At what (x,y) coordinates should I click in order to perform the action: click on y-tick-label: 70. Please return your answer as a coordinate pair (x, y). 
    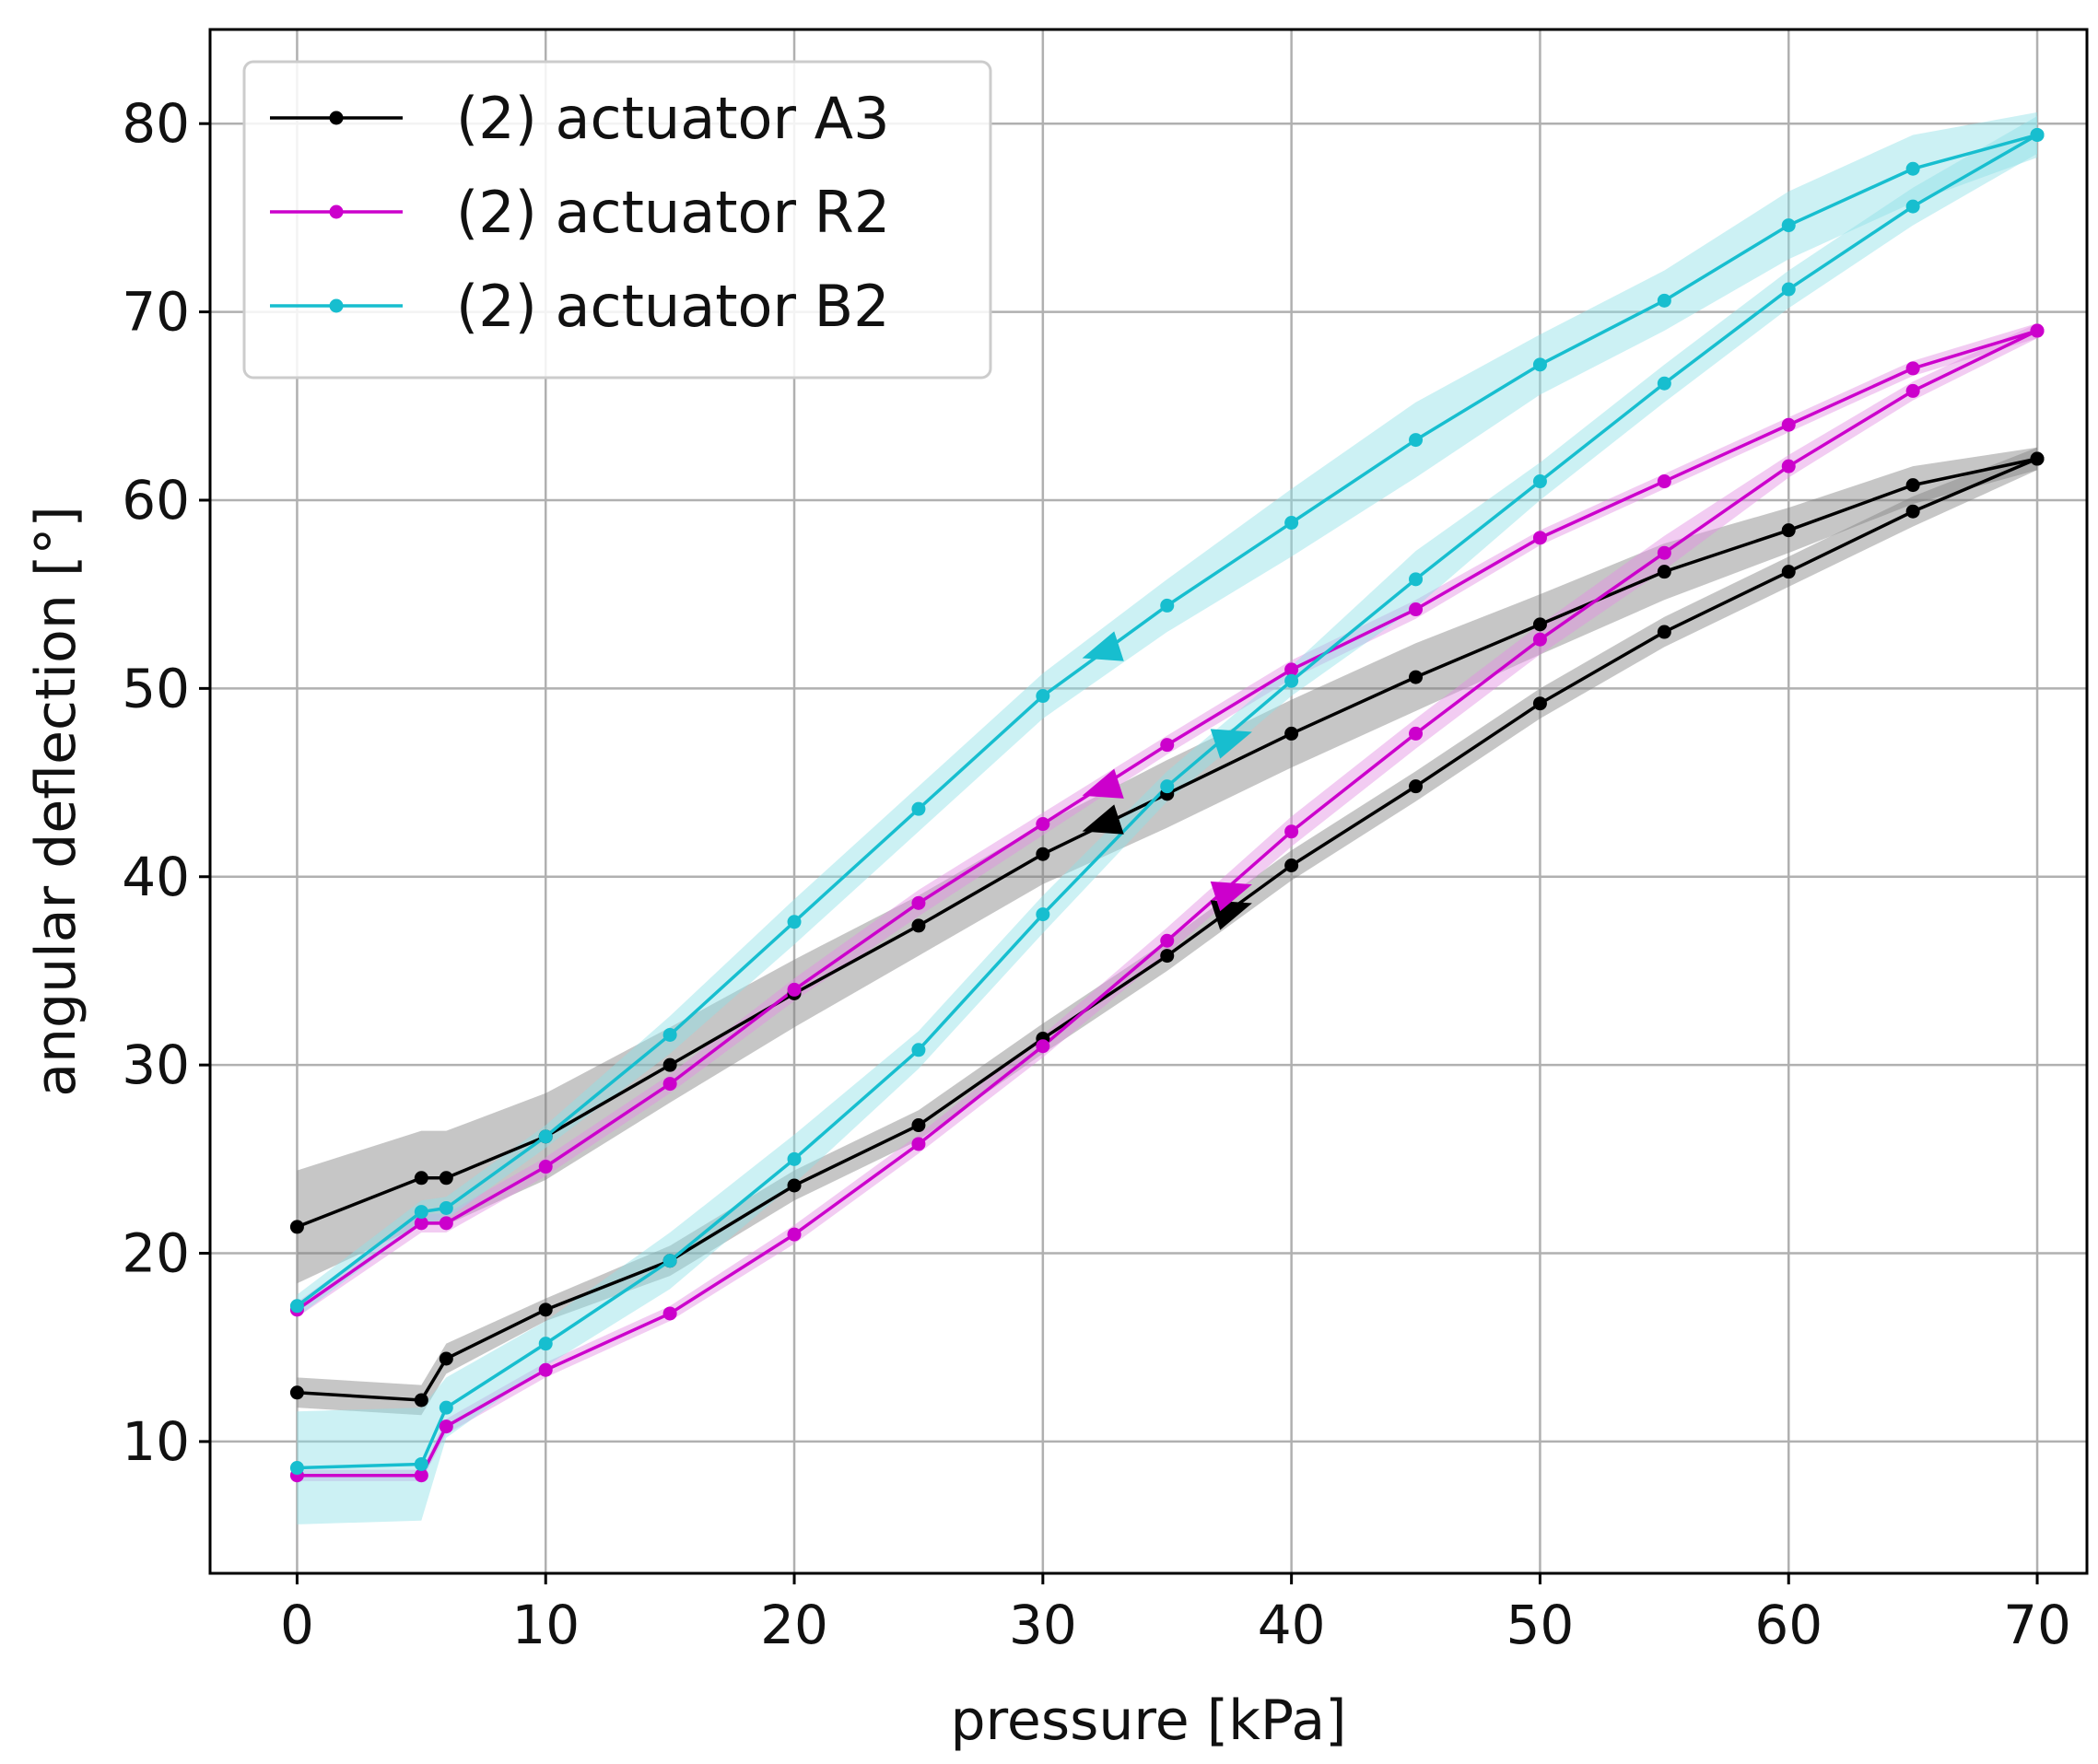
    Looking at the image, I should click on (156, 313).